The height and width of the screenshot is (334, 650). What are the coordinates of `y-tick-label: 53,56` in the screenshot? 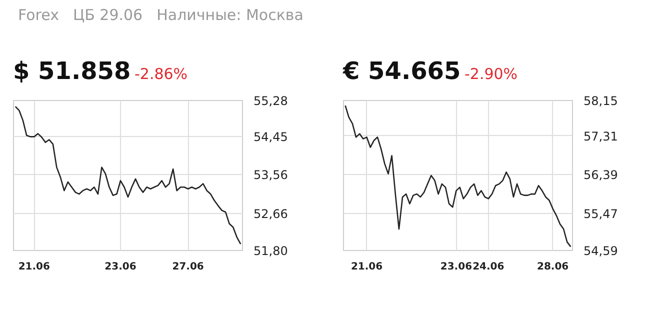 It's located at (271, 175).